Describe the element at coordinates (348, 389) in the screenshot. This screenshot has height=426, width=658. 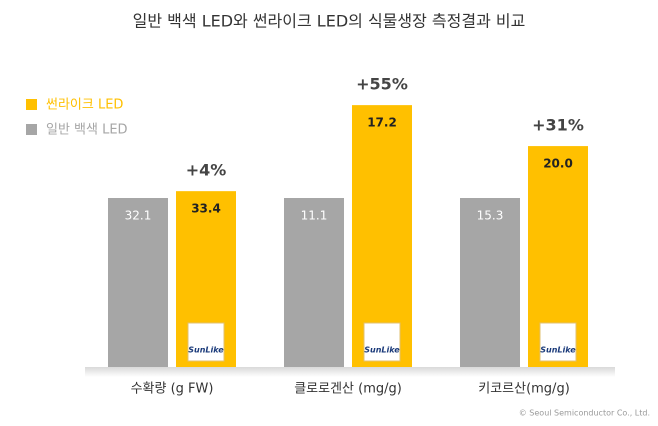
I see `x-tick-label: 클로로겐산 (mg/g)` at that location.